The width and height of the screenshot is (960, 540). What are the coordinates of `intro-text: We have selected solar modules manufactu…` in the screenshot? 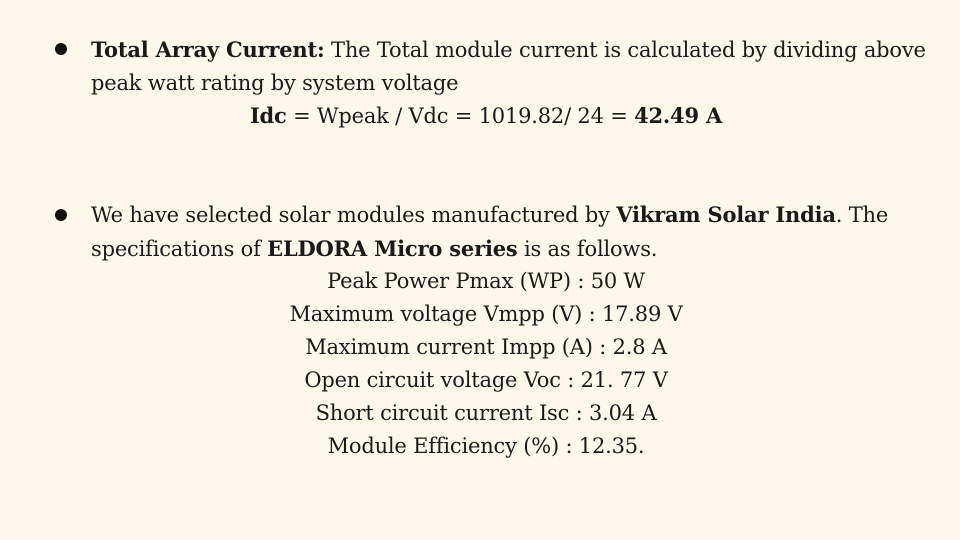 It's located at (354, 215).